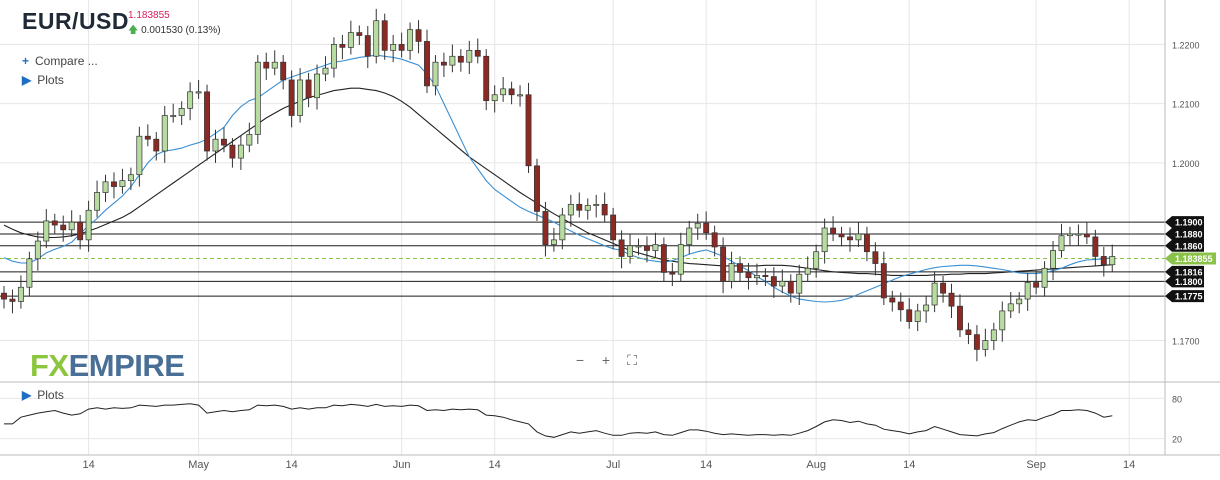 The height and width of the screenshot is (480, 1220). What do you see at coordinates (43, 395) in the screenshot?
I see `sub-plots-menu: ▶ Plots` at bounding box center [43, 395].